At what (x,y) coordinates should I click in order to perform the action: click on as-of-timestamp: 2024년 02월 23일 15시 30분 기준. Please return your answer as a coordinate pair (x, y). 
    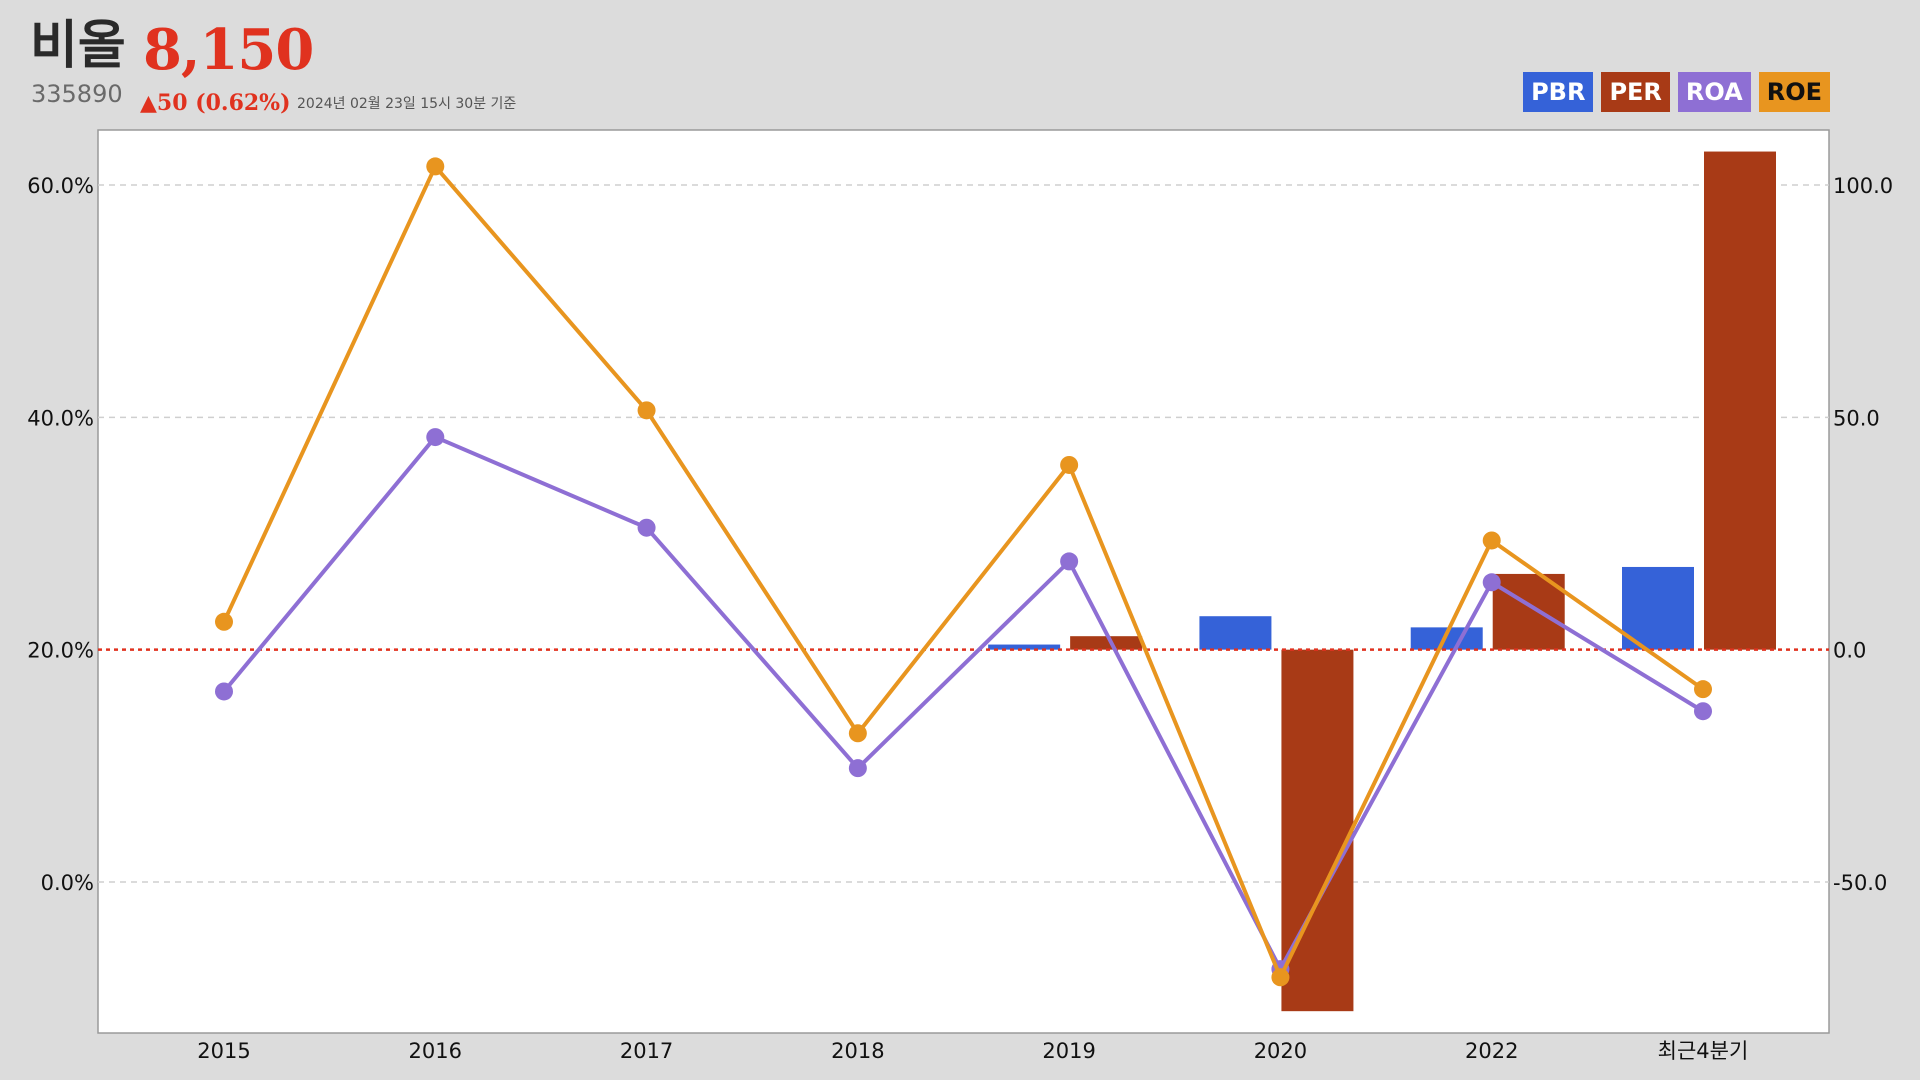
    Looking at the image, I should click on (407, 104).